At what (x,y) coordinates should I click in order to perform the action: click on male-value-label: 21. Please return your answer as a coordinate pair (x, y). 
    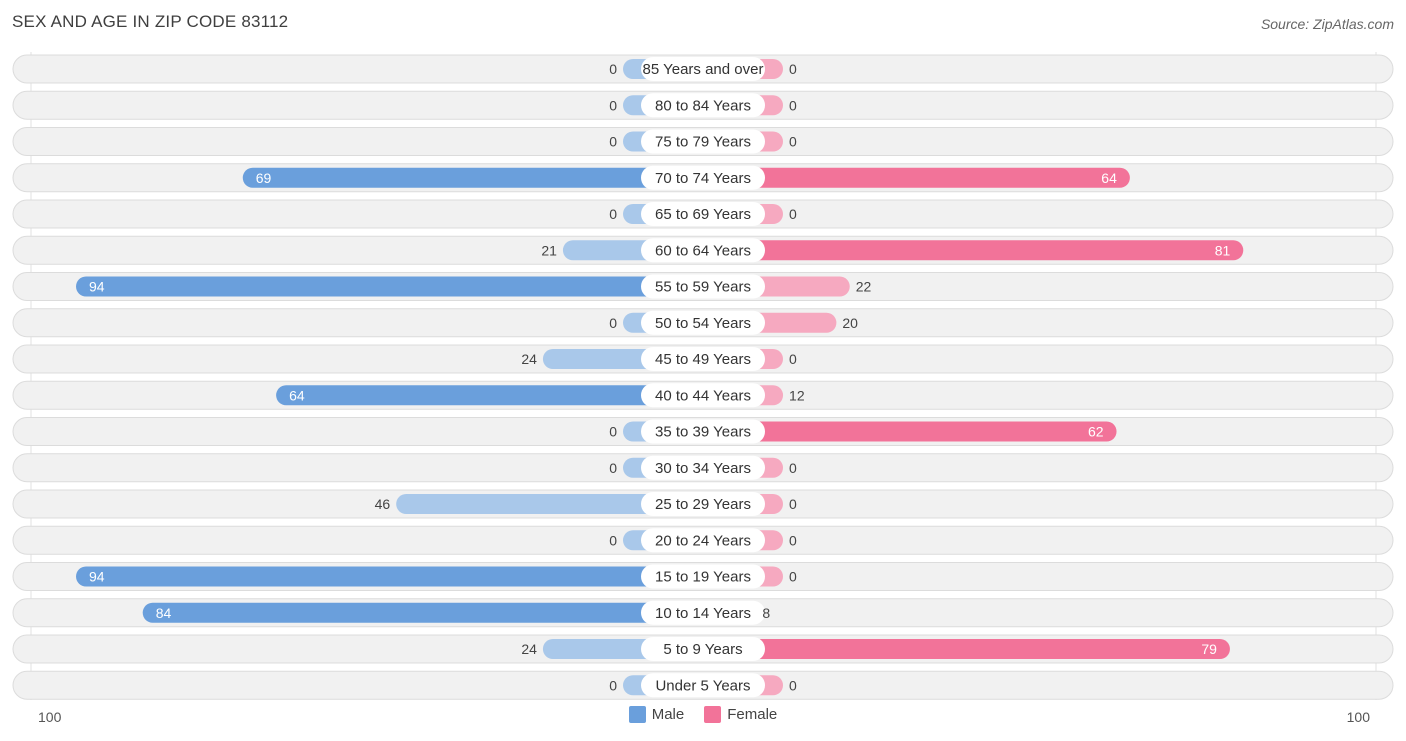
    Looking at the image, I should click on (549, 250).